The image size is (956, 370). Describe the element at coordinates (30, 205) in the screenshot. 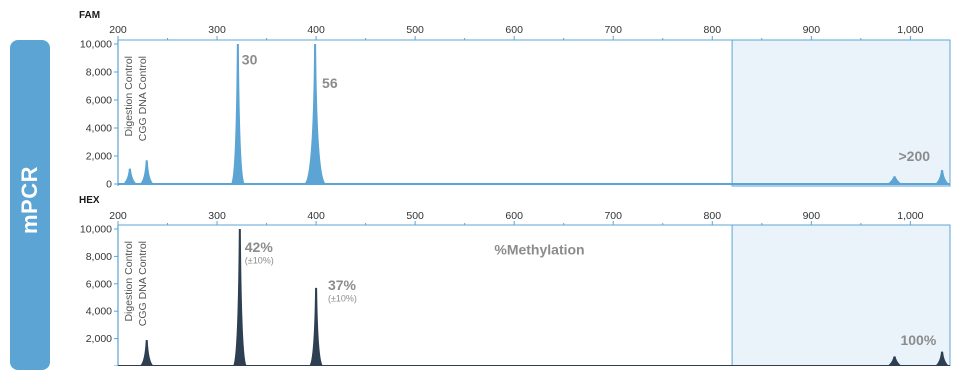

I see `sidebar-tab` at that location.